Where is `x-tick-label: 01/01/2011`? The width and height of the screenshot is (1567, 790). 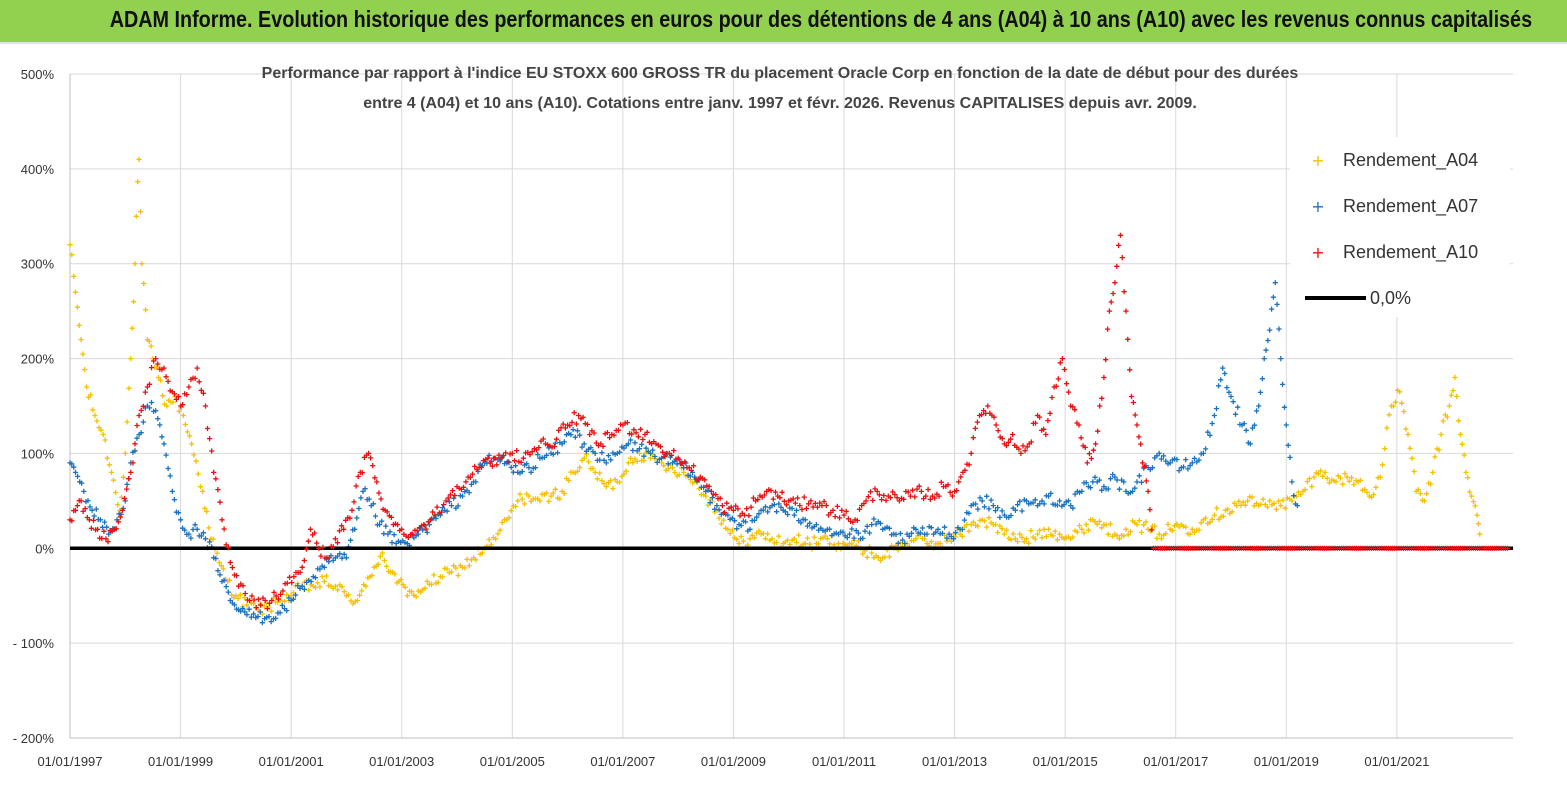 x-tick-label: 01/01/2011 is located at coordinates (844, 761).